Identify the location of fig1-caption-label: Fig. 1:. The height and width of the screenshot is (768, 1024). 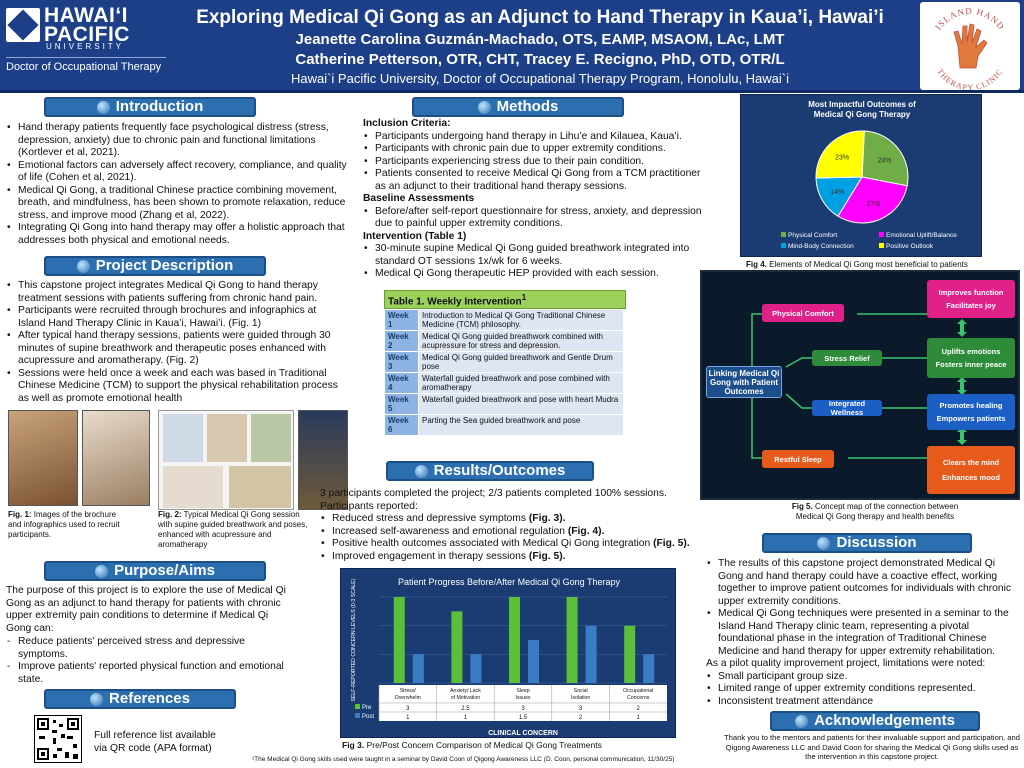
(20, 514).